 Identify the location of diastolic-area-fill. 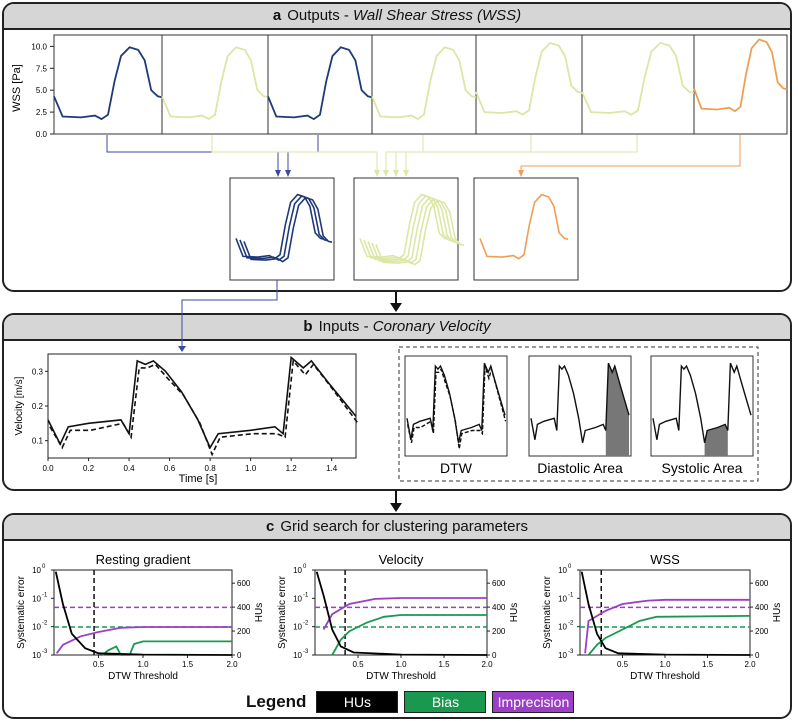
(617, 409).